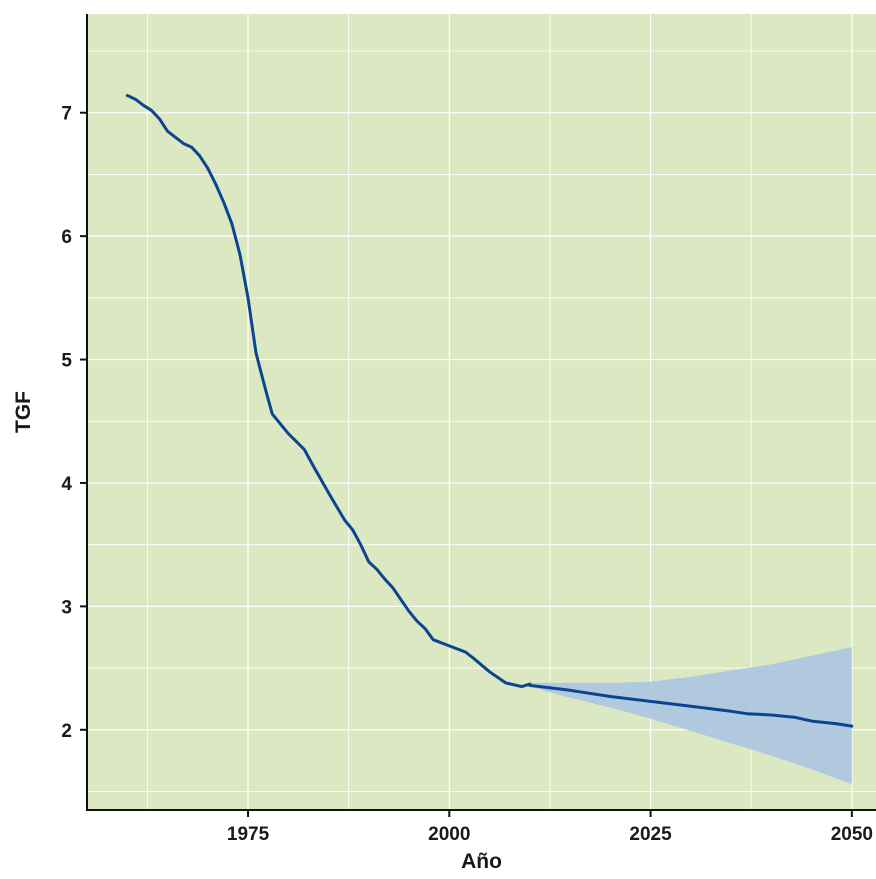 Image resolution: width=876 pixels, height=879 pixels. Describe the element at coordinates (66, 361) in the screenshot. I see `y-tick-label: 5` at that location.